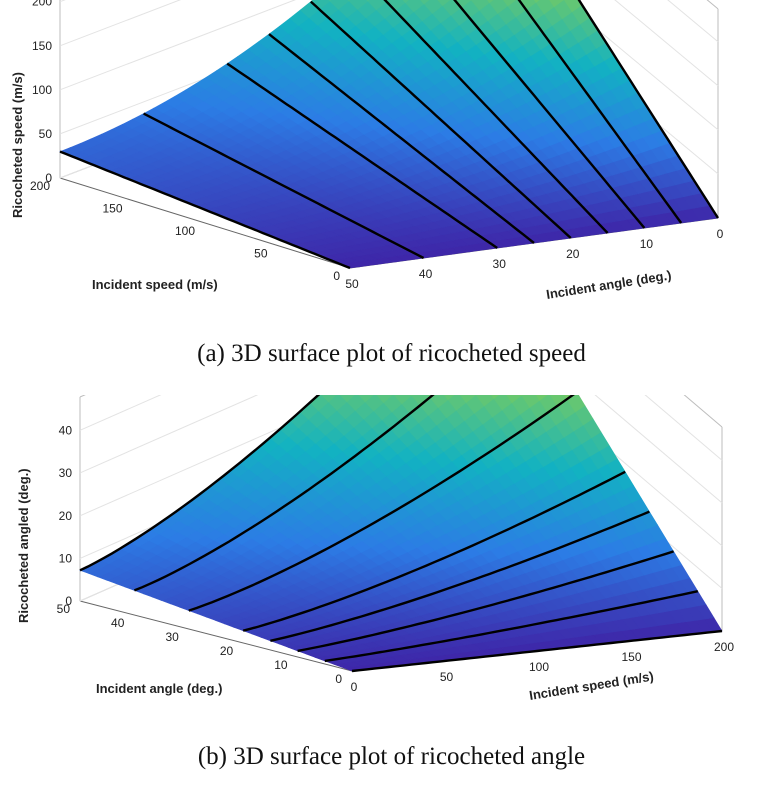 The image size is (783, 789). I want to click on b-y-tick-label: 50, so click(447, 677).